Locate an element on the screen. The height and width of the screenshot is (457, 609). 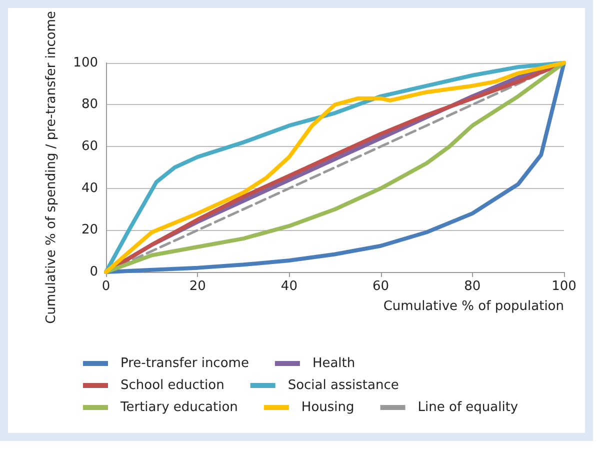
y-axis-title: Cumulative % of spending / pre-transfer income is located at coordinates (51, 167).